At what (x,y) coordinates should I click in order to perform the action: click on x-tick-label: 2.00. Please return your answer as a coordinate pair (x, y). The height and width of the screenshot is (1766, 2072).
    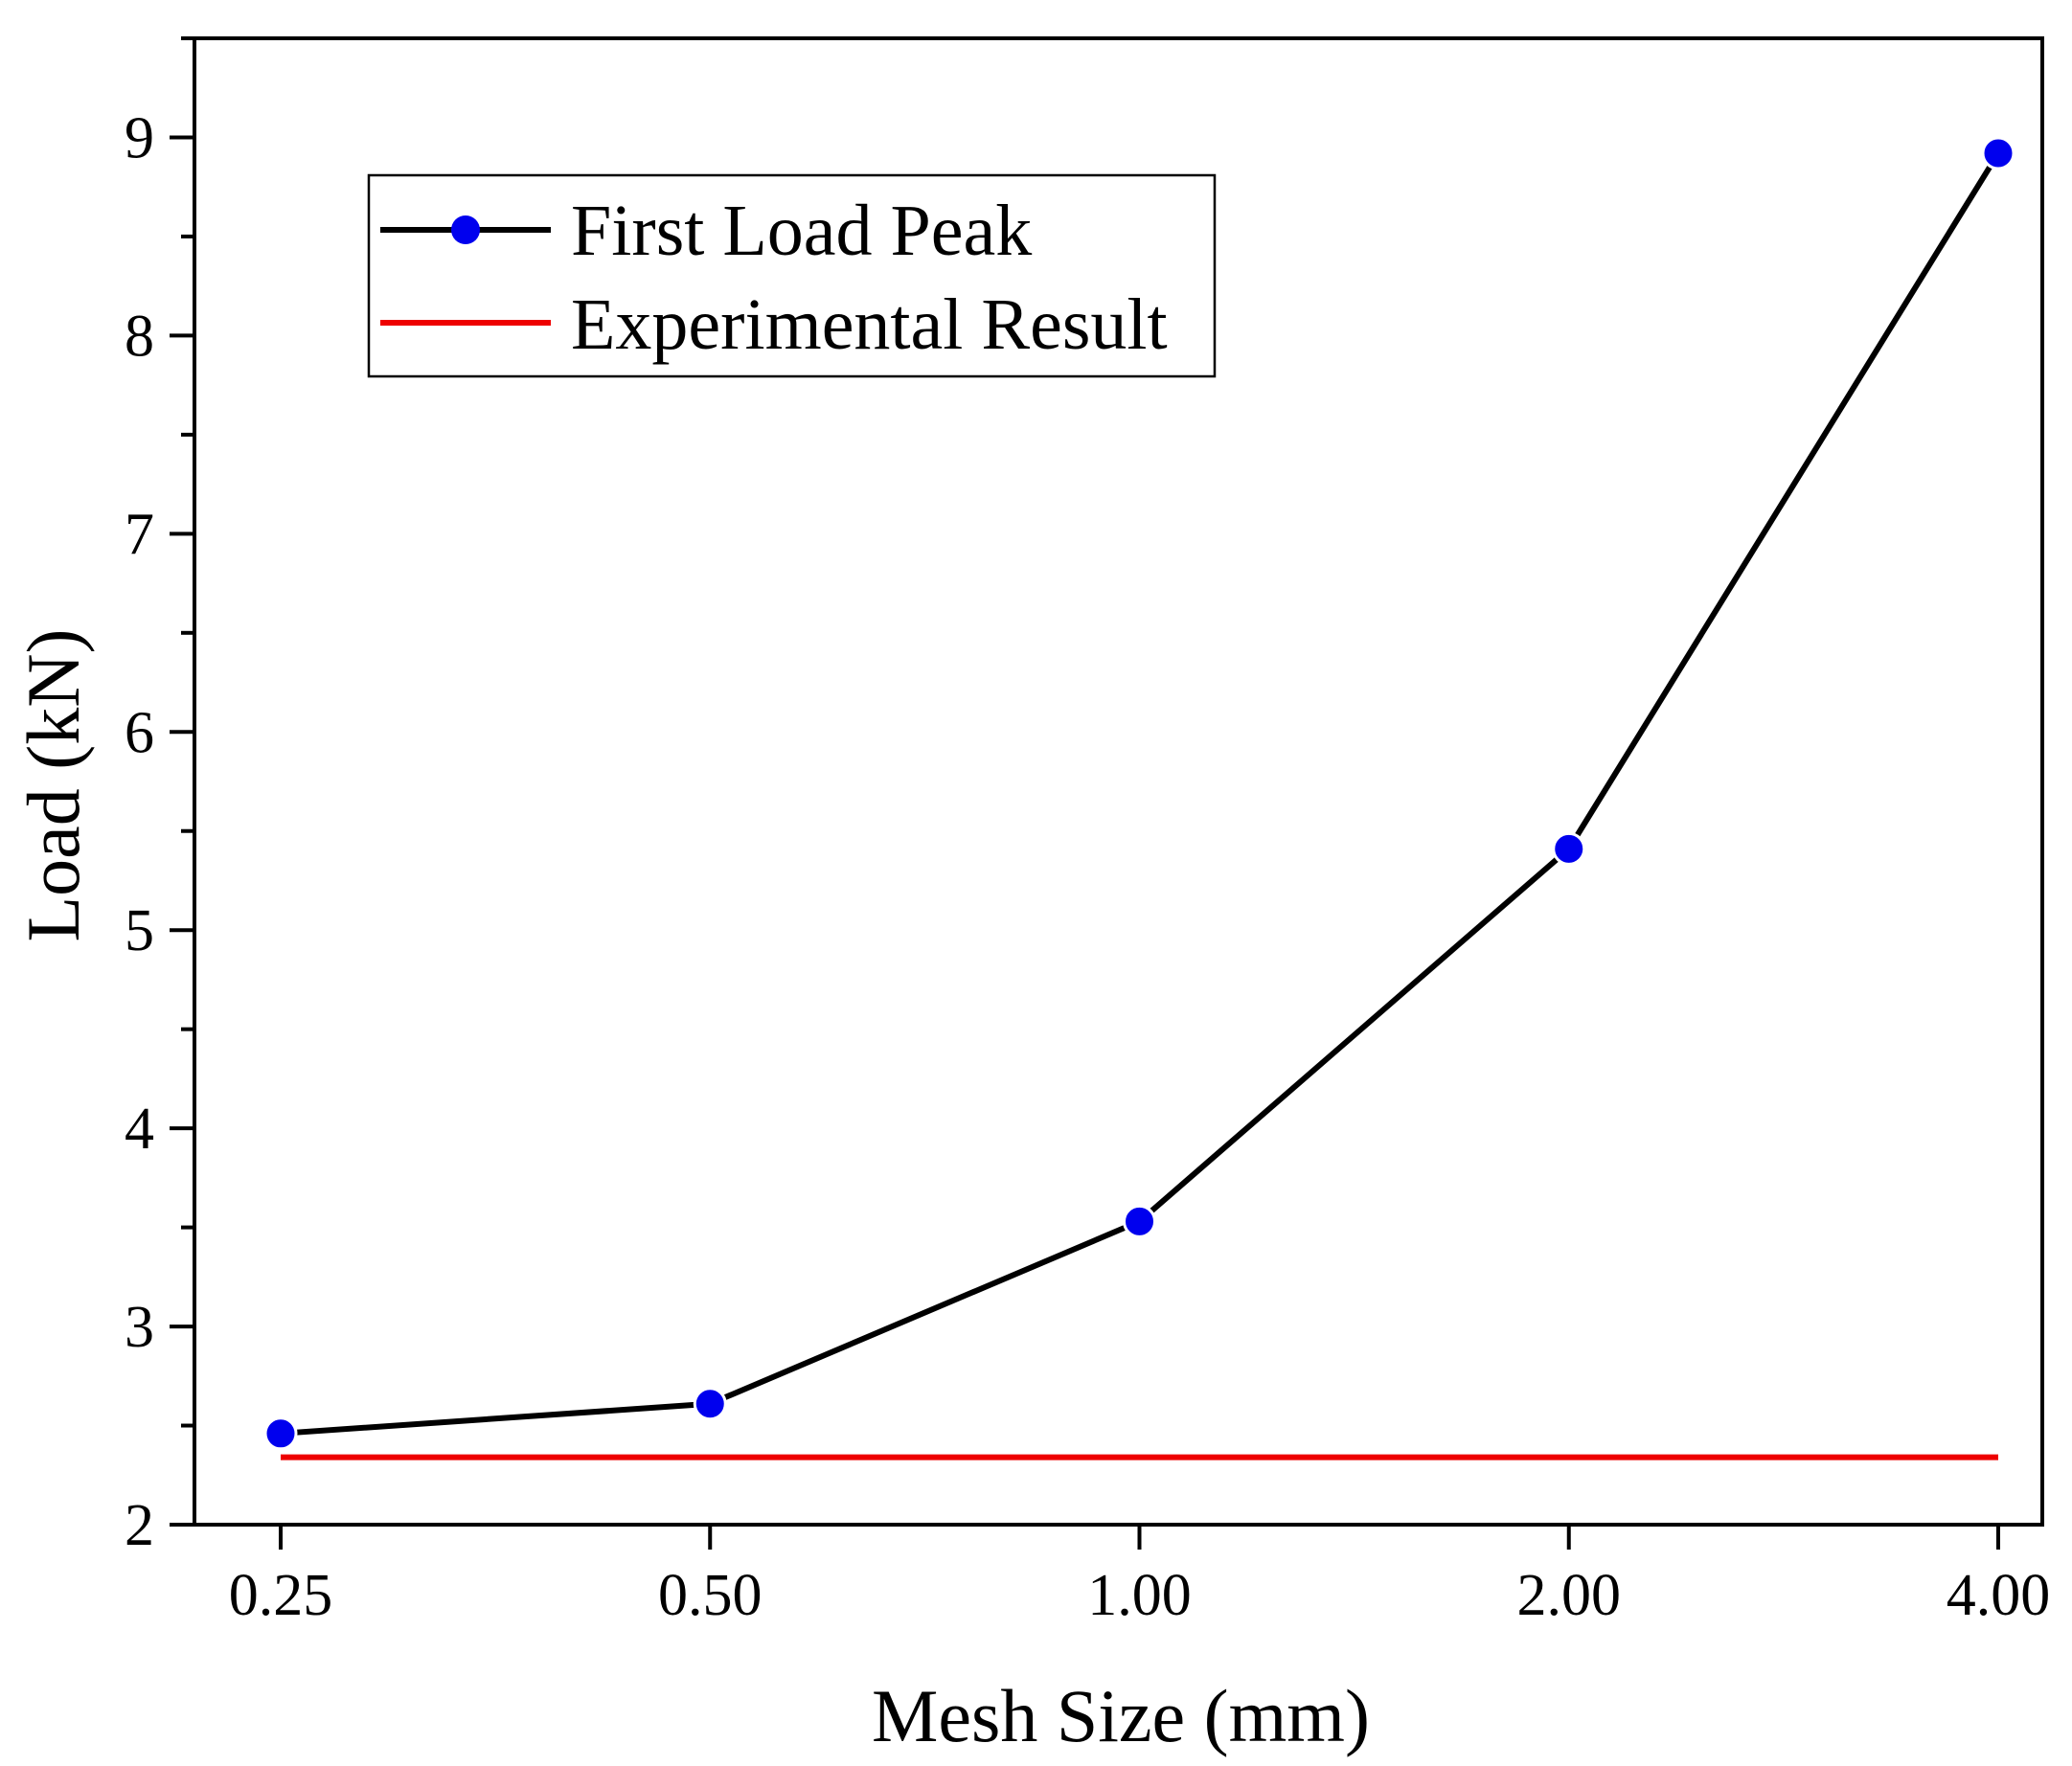
    Looking at the image, I should click on (1569, 1595).